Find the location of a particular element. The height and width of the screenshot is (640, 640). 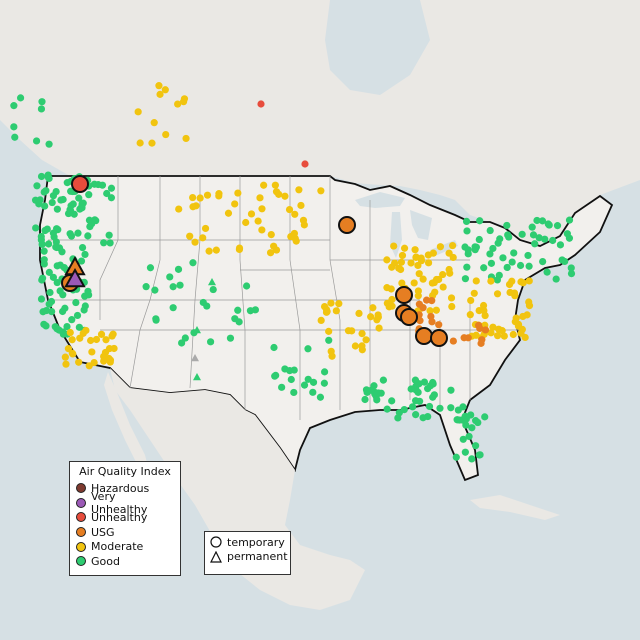

legend-row-good: Good is located at coordinates (125, 561).